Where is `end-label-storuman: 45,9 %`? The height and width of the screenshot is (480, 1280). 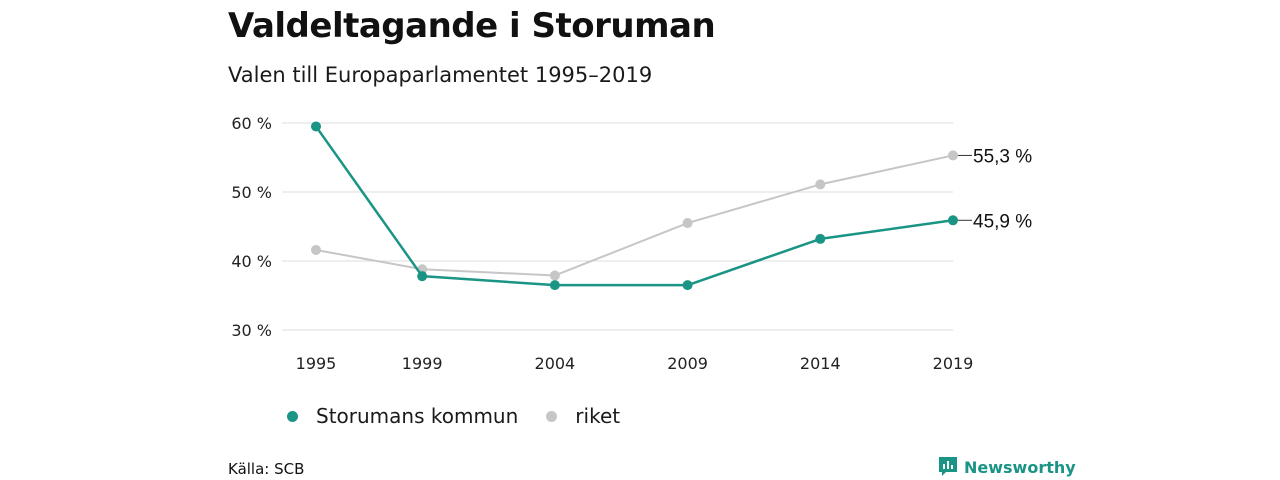
end-label-storuman: 45,9 % is located at coordinates (1002, 221).